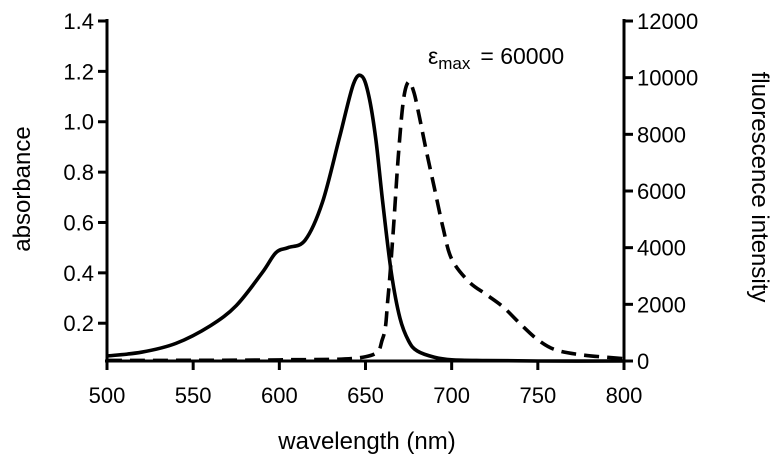 Image resolution: width=776 pixels, height=459 pixels. I want to click on x-axis-title: wavelength (nm), so click(366, 441).